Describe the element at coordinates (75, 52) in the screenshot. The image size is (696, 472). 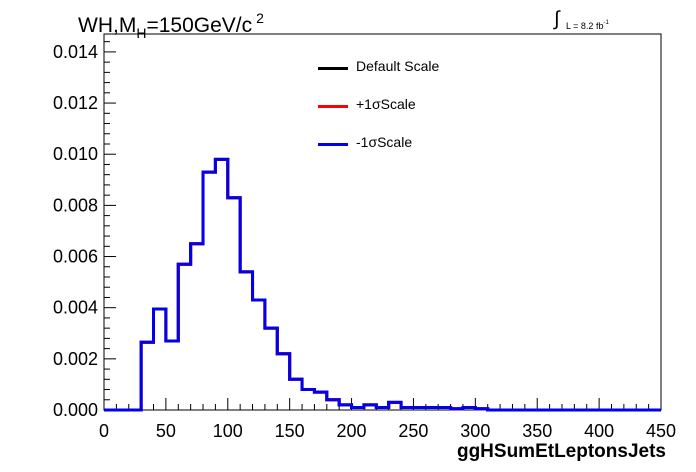
I see `y-tick-label: 0.014` at that location.